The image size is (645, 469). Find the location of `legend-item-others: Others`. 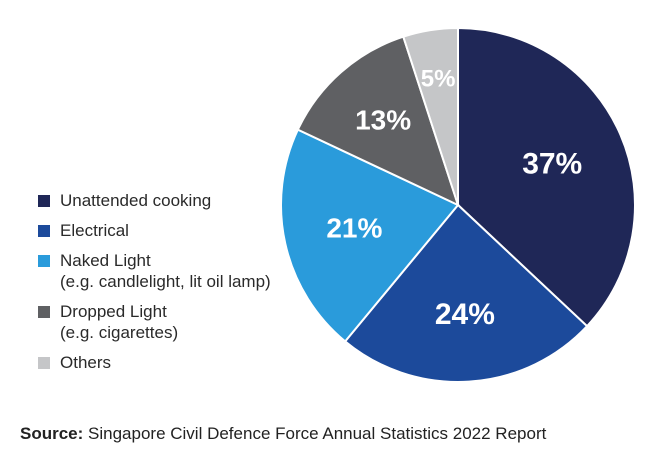

legend-item-others: Others is located at coordinates (168, 362).